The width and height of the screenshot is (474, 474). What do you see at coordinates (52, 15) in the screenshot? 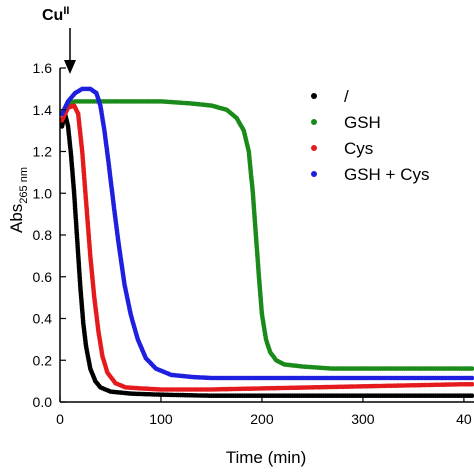
I see `cu-annotation-base: Cu` at bounding box center [52, 15].